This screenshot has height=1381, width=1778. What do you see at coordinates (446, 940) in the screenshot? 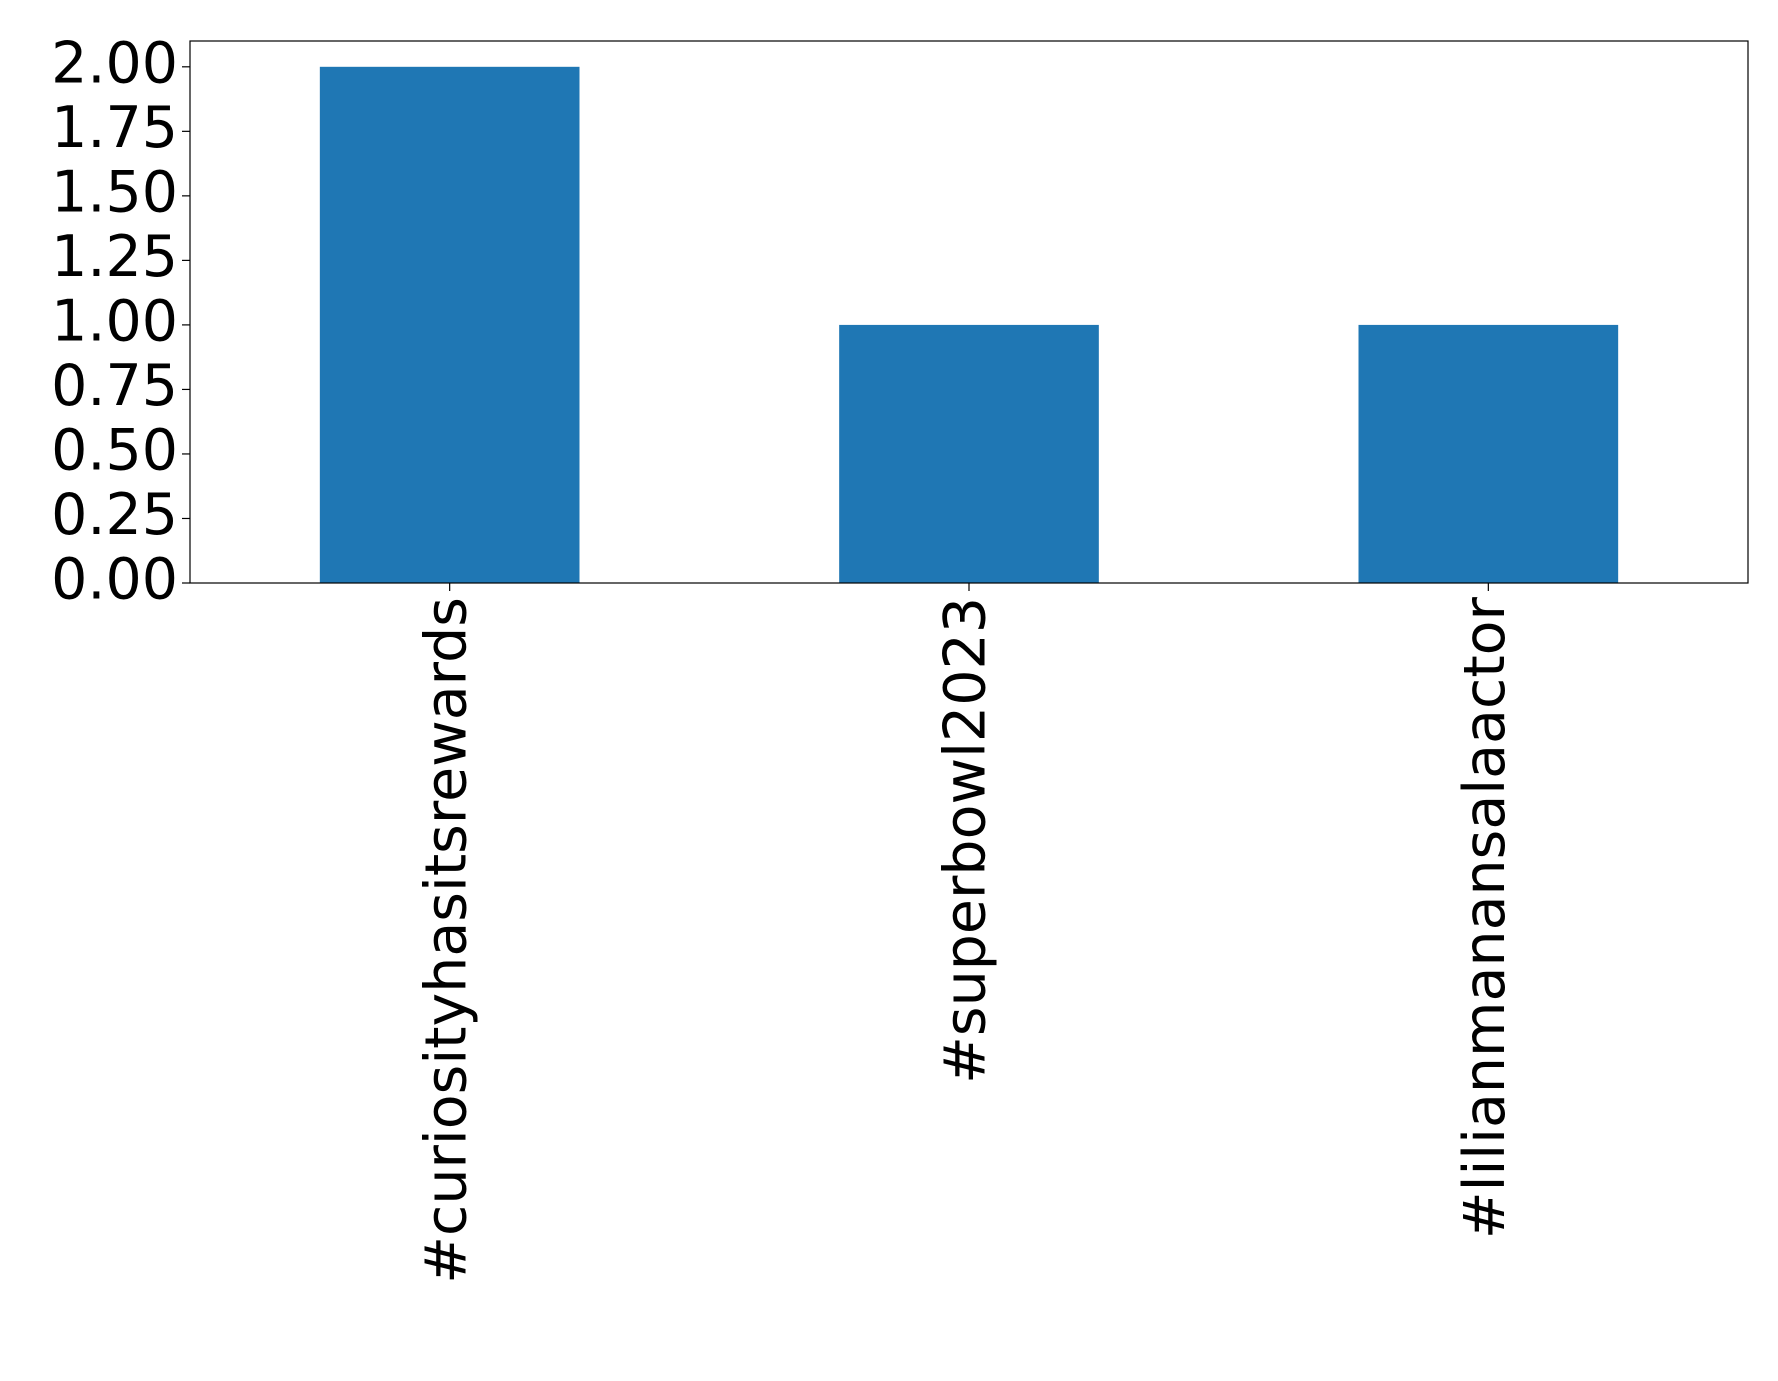
I see `x-tick-label: #curiosityhasitsrewards` at bounding box center [446, 940].